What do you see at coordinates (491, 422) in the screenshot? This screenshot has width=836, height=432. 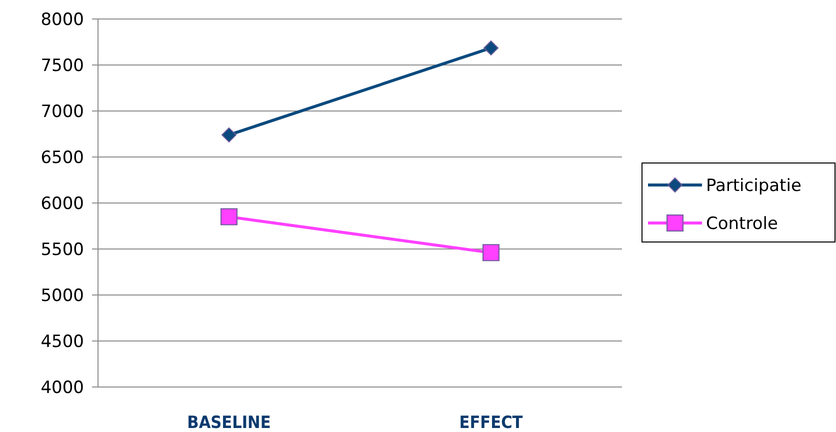 I see `x-tick-label: EFFECT` at bounding box center [491, 422].